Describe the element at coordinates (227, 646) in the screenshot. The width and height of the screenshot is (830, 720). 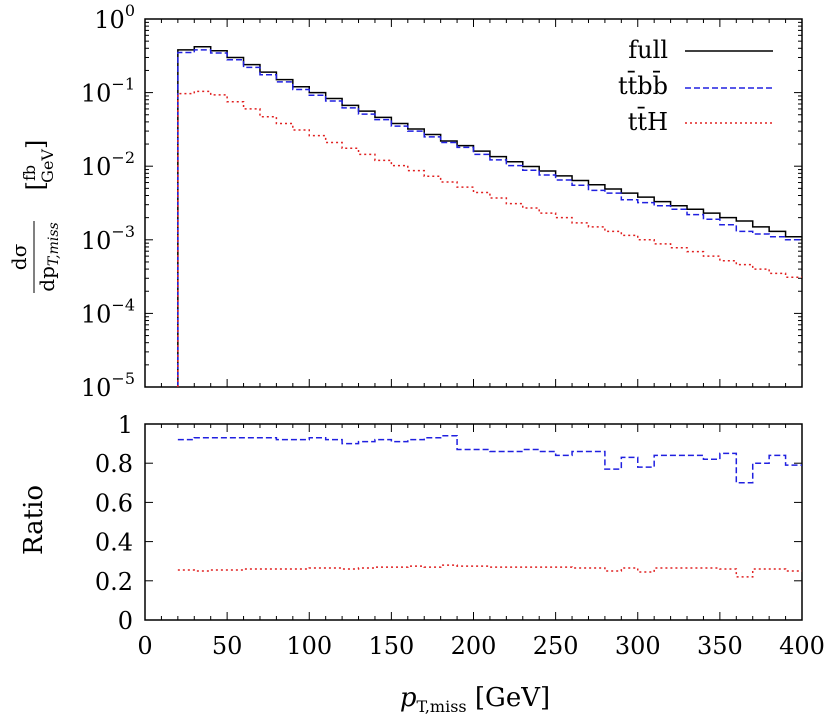
I see `x-tick-label: 50` at that location.